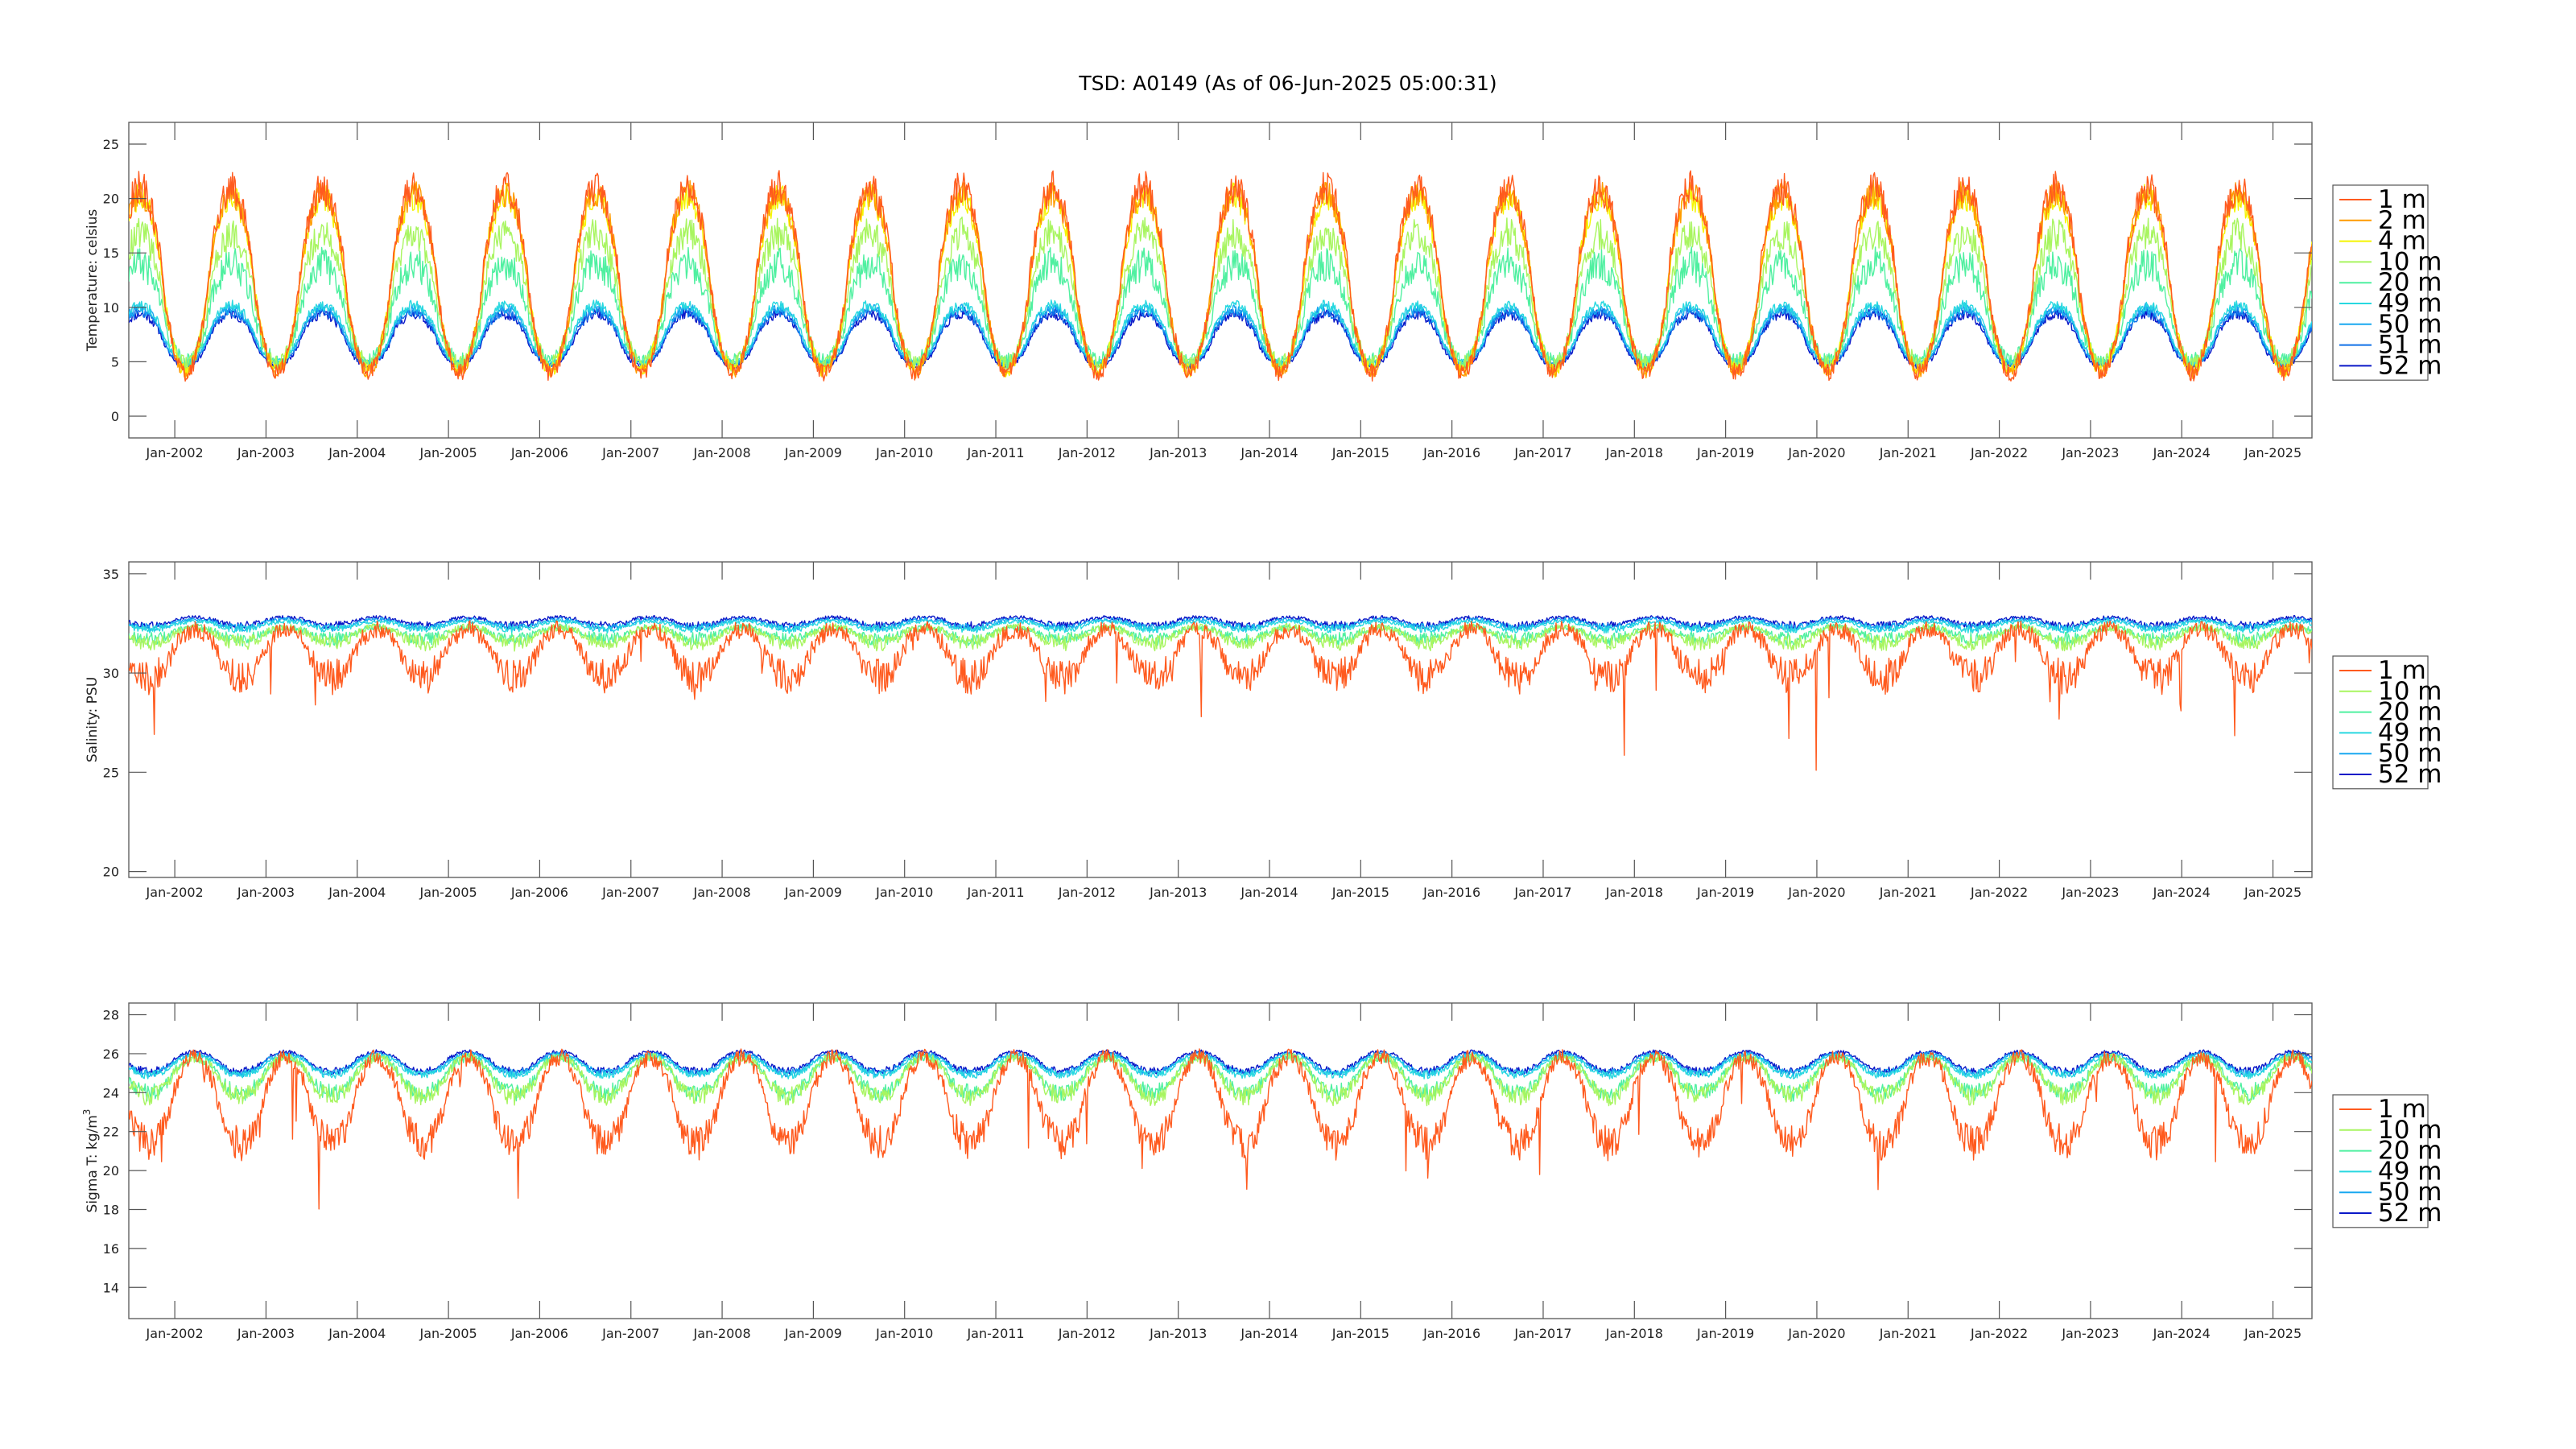 The image size is (2576, 1449). I want to click on legend: 1 m2 m4 m10 m20 m49 m50 m51 m52 m, so click(2387, 282).